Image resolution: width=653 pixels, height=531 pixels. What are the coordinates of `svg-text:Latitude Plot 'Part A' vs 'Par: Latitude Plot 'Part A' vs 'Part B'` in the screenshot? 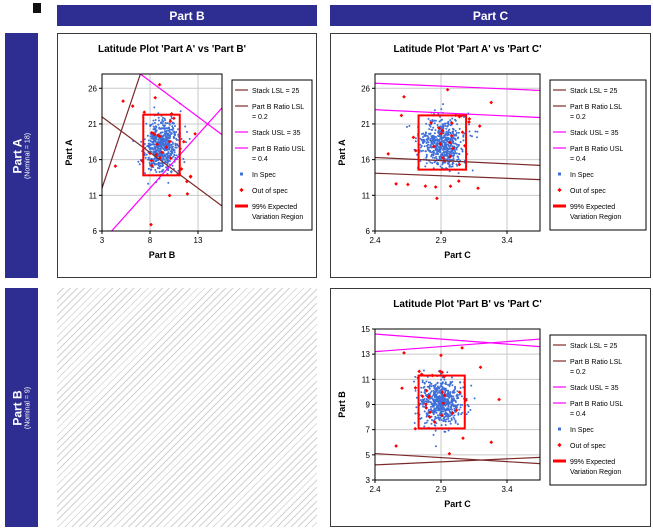 It's located at (172, 49).